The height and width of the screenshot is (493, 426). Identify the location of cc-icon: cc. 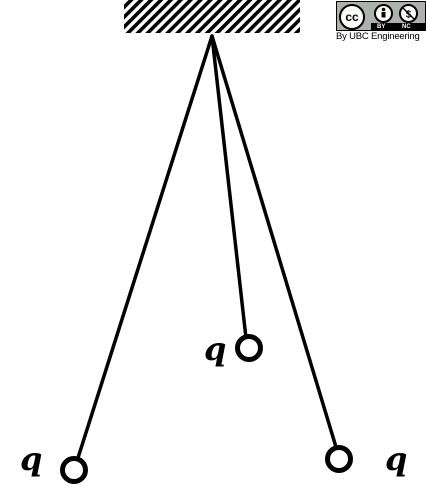
(352, 17).